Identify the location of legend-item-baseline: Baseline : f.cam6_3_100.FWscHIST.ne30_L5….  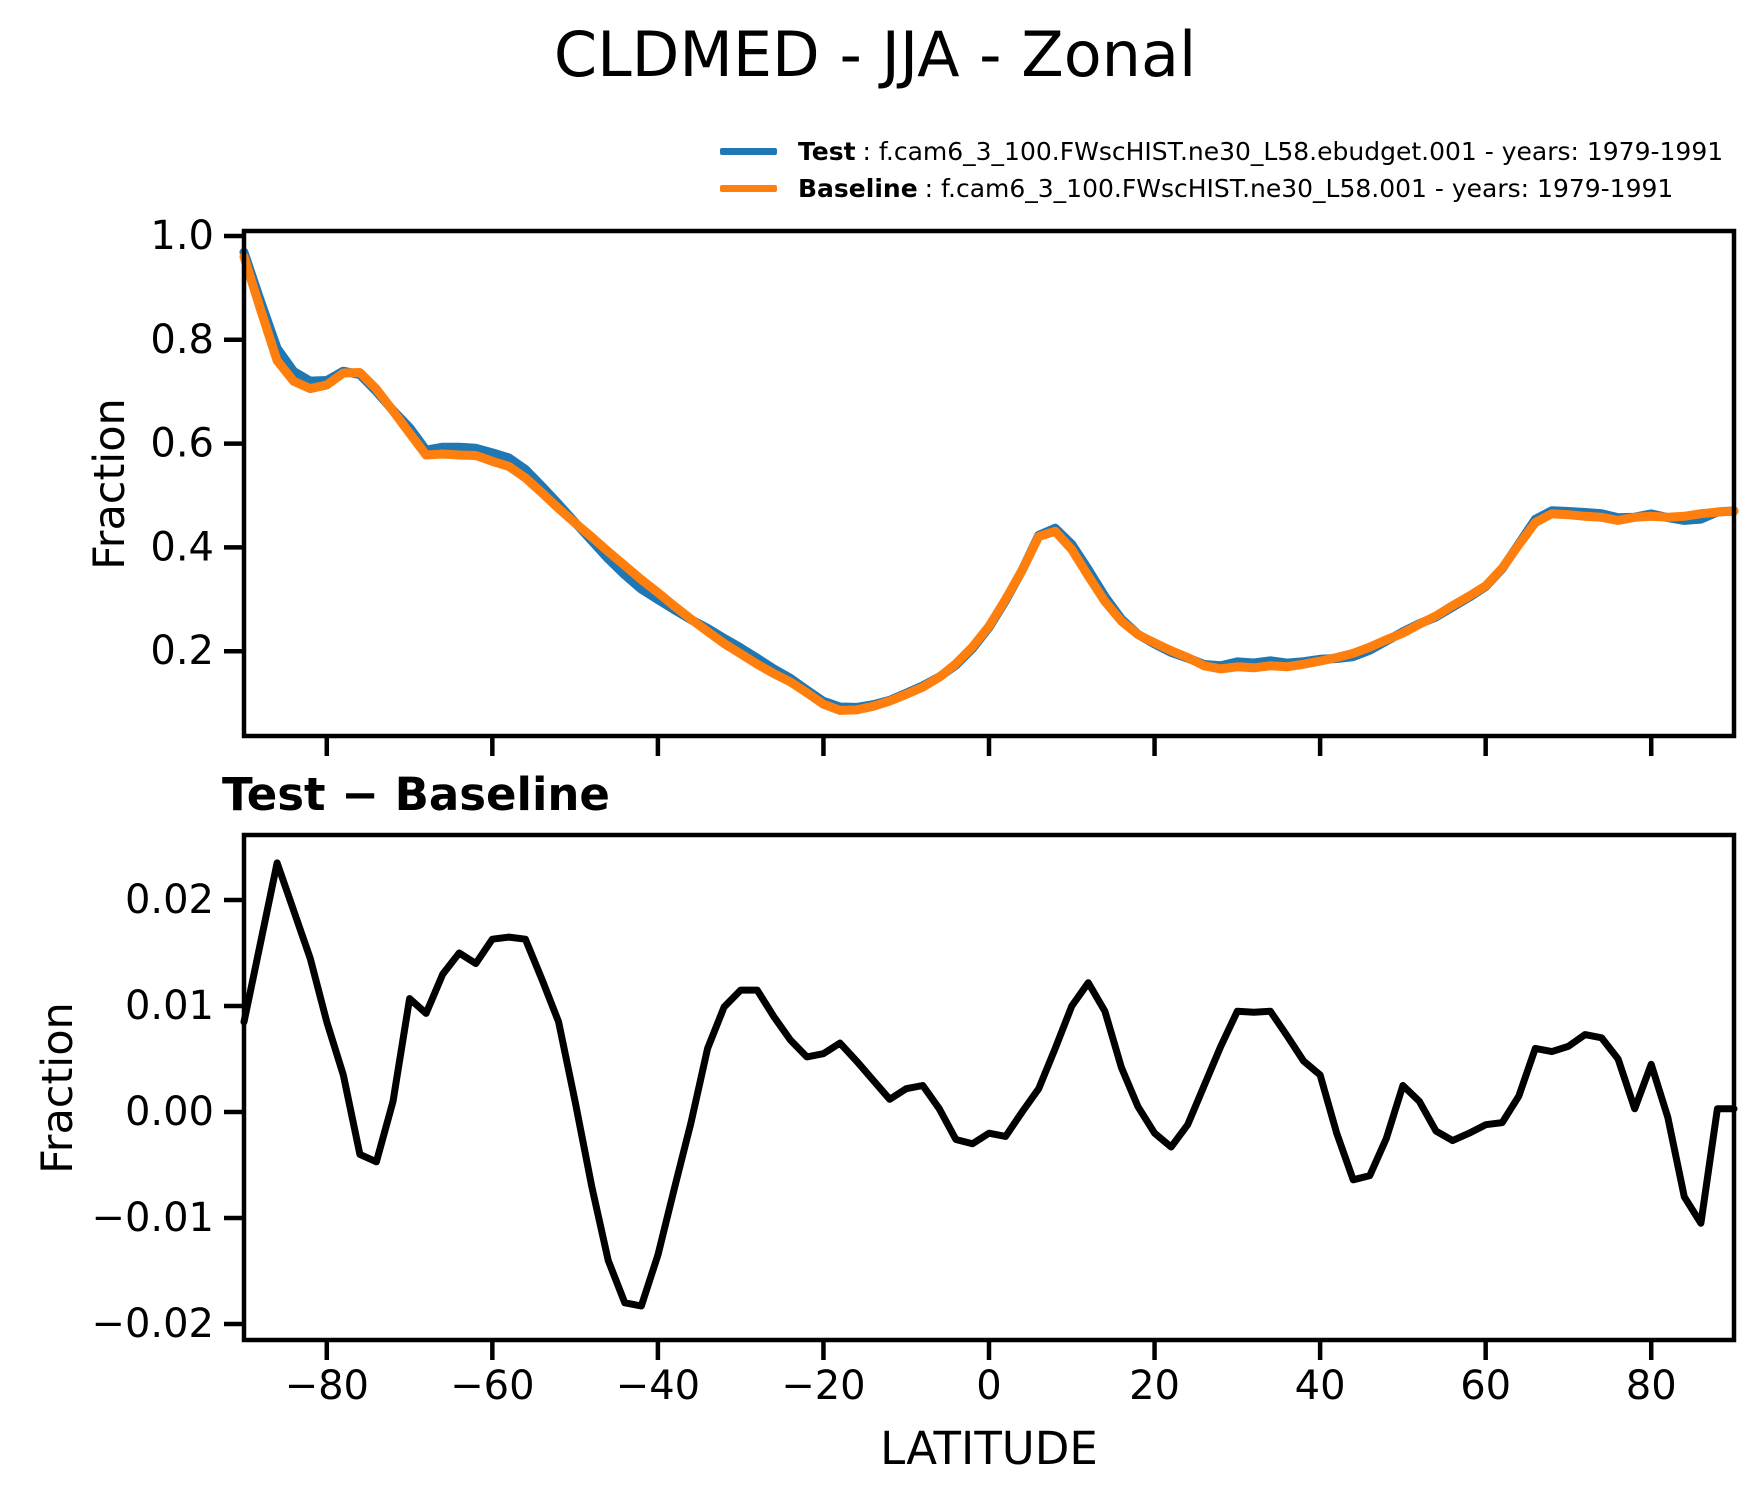
(1221, 188).